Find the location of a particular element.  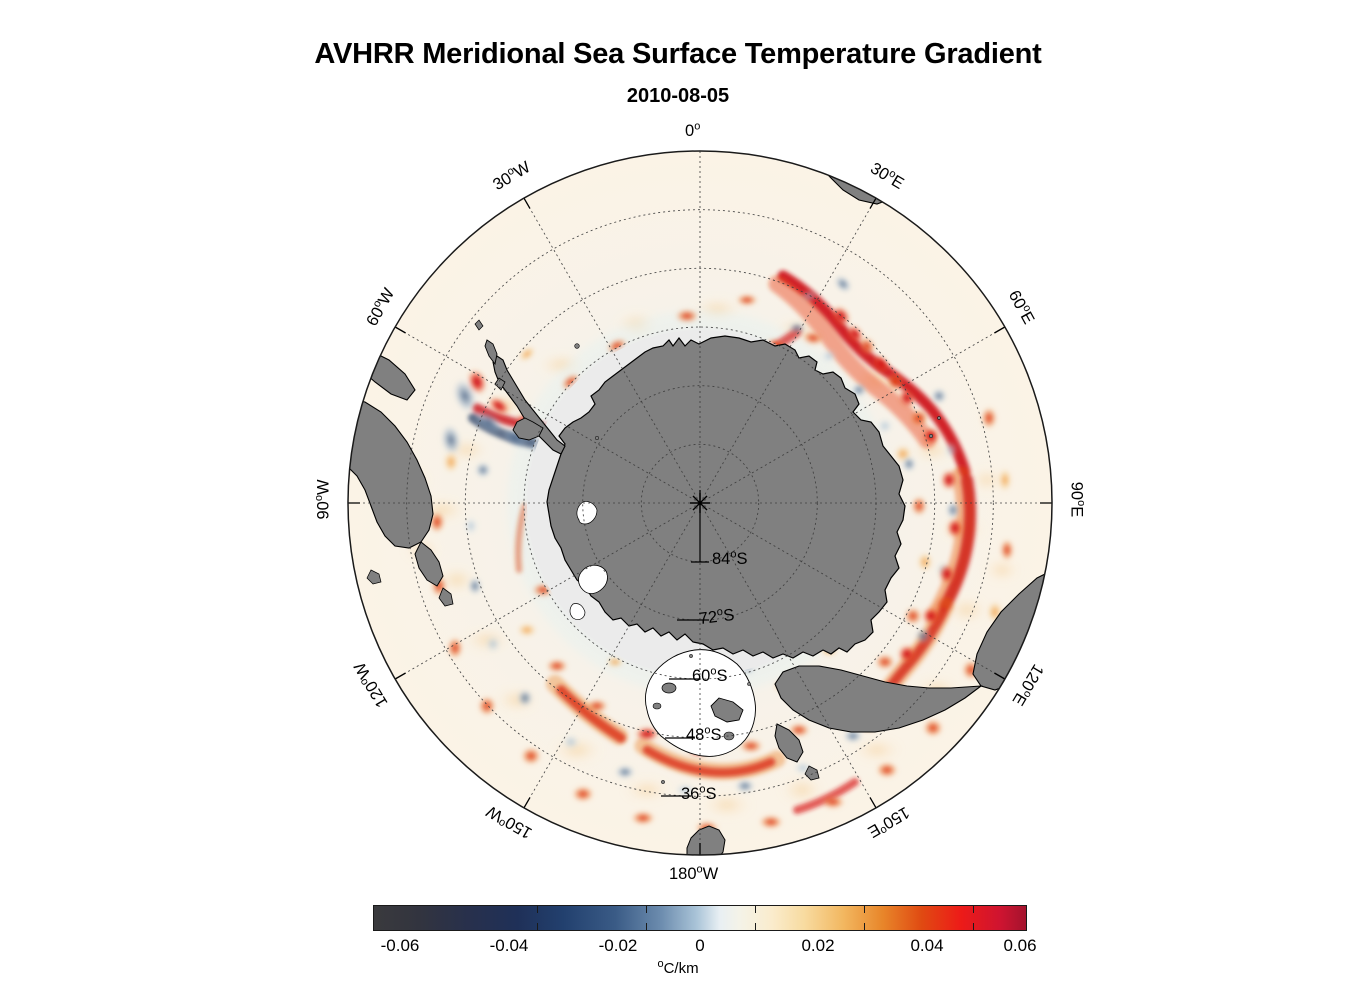

colorbar-unit-label: oC/km is located at coordinates (678, 968).